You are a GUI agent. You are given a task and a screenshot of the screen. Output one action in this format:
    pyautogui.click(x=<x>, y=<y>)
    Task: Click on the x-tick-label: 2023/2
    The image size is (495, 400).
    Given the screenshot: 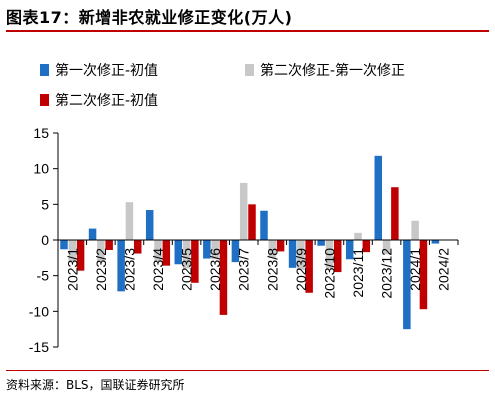 What is the action you would take?
    pyautogui.click(x=101, y=269)
    